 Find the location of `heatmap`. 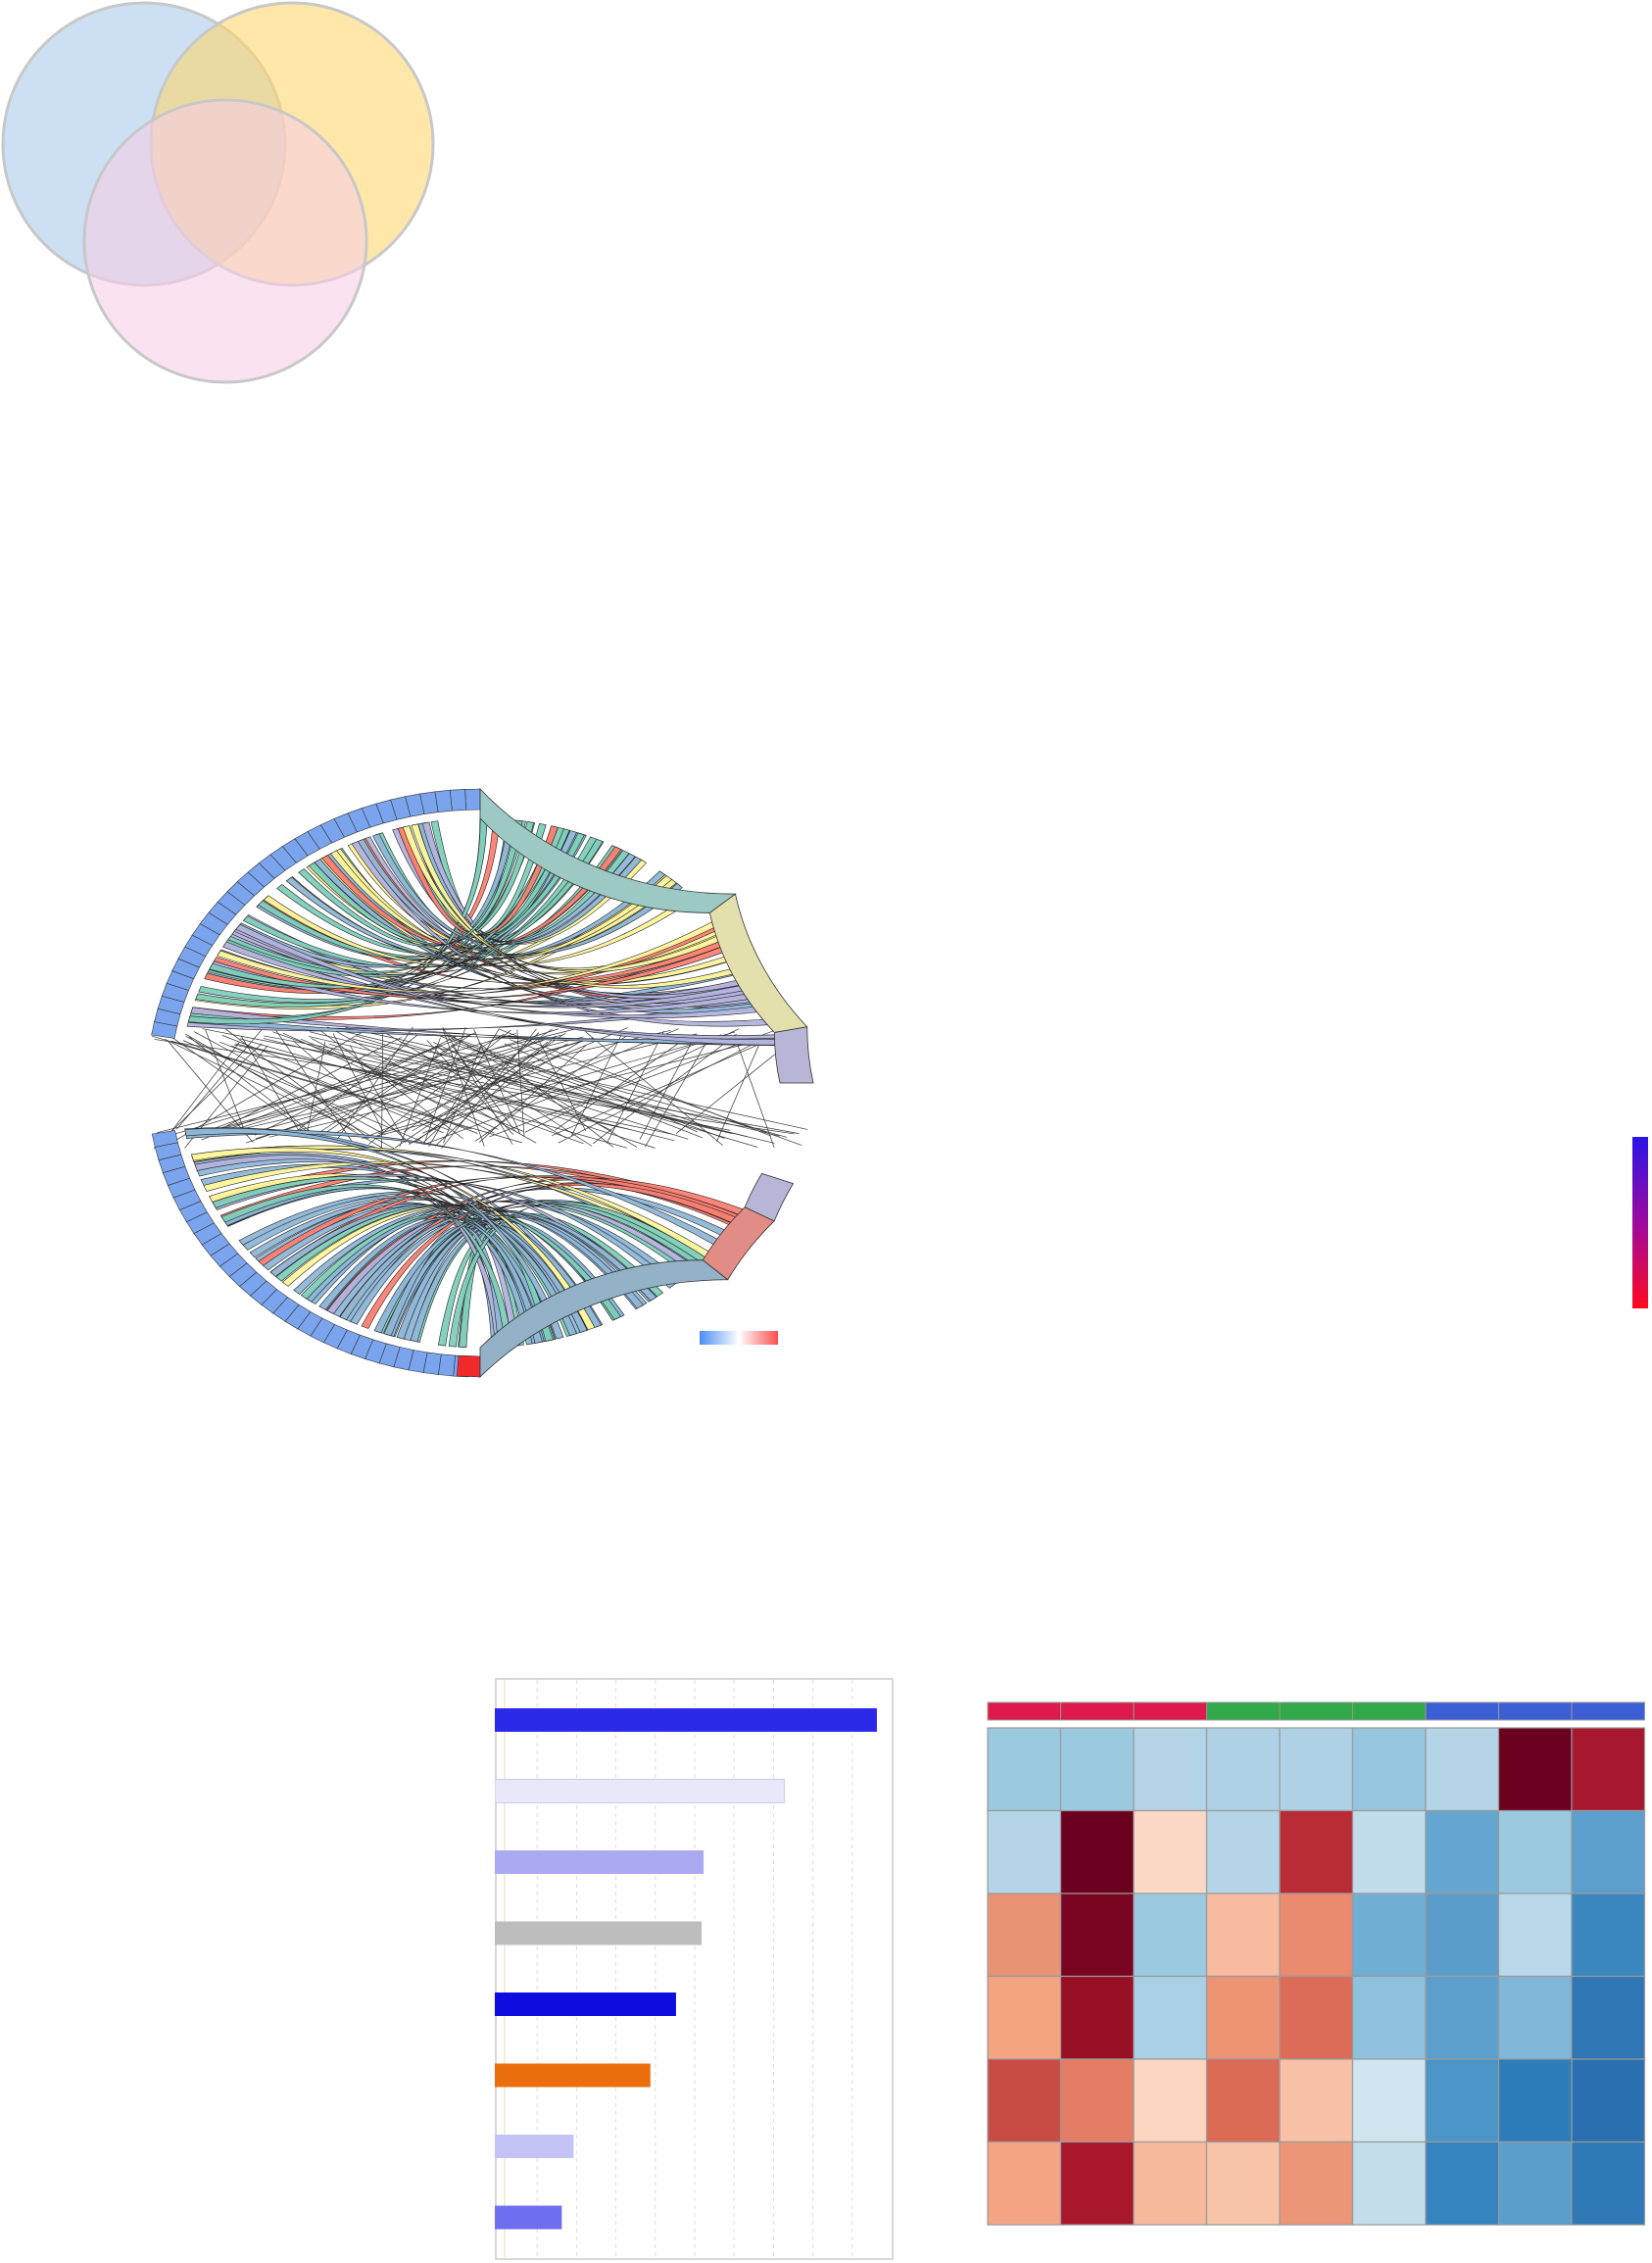

heatmap is located at coordinates (1316, 1967).